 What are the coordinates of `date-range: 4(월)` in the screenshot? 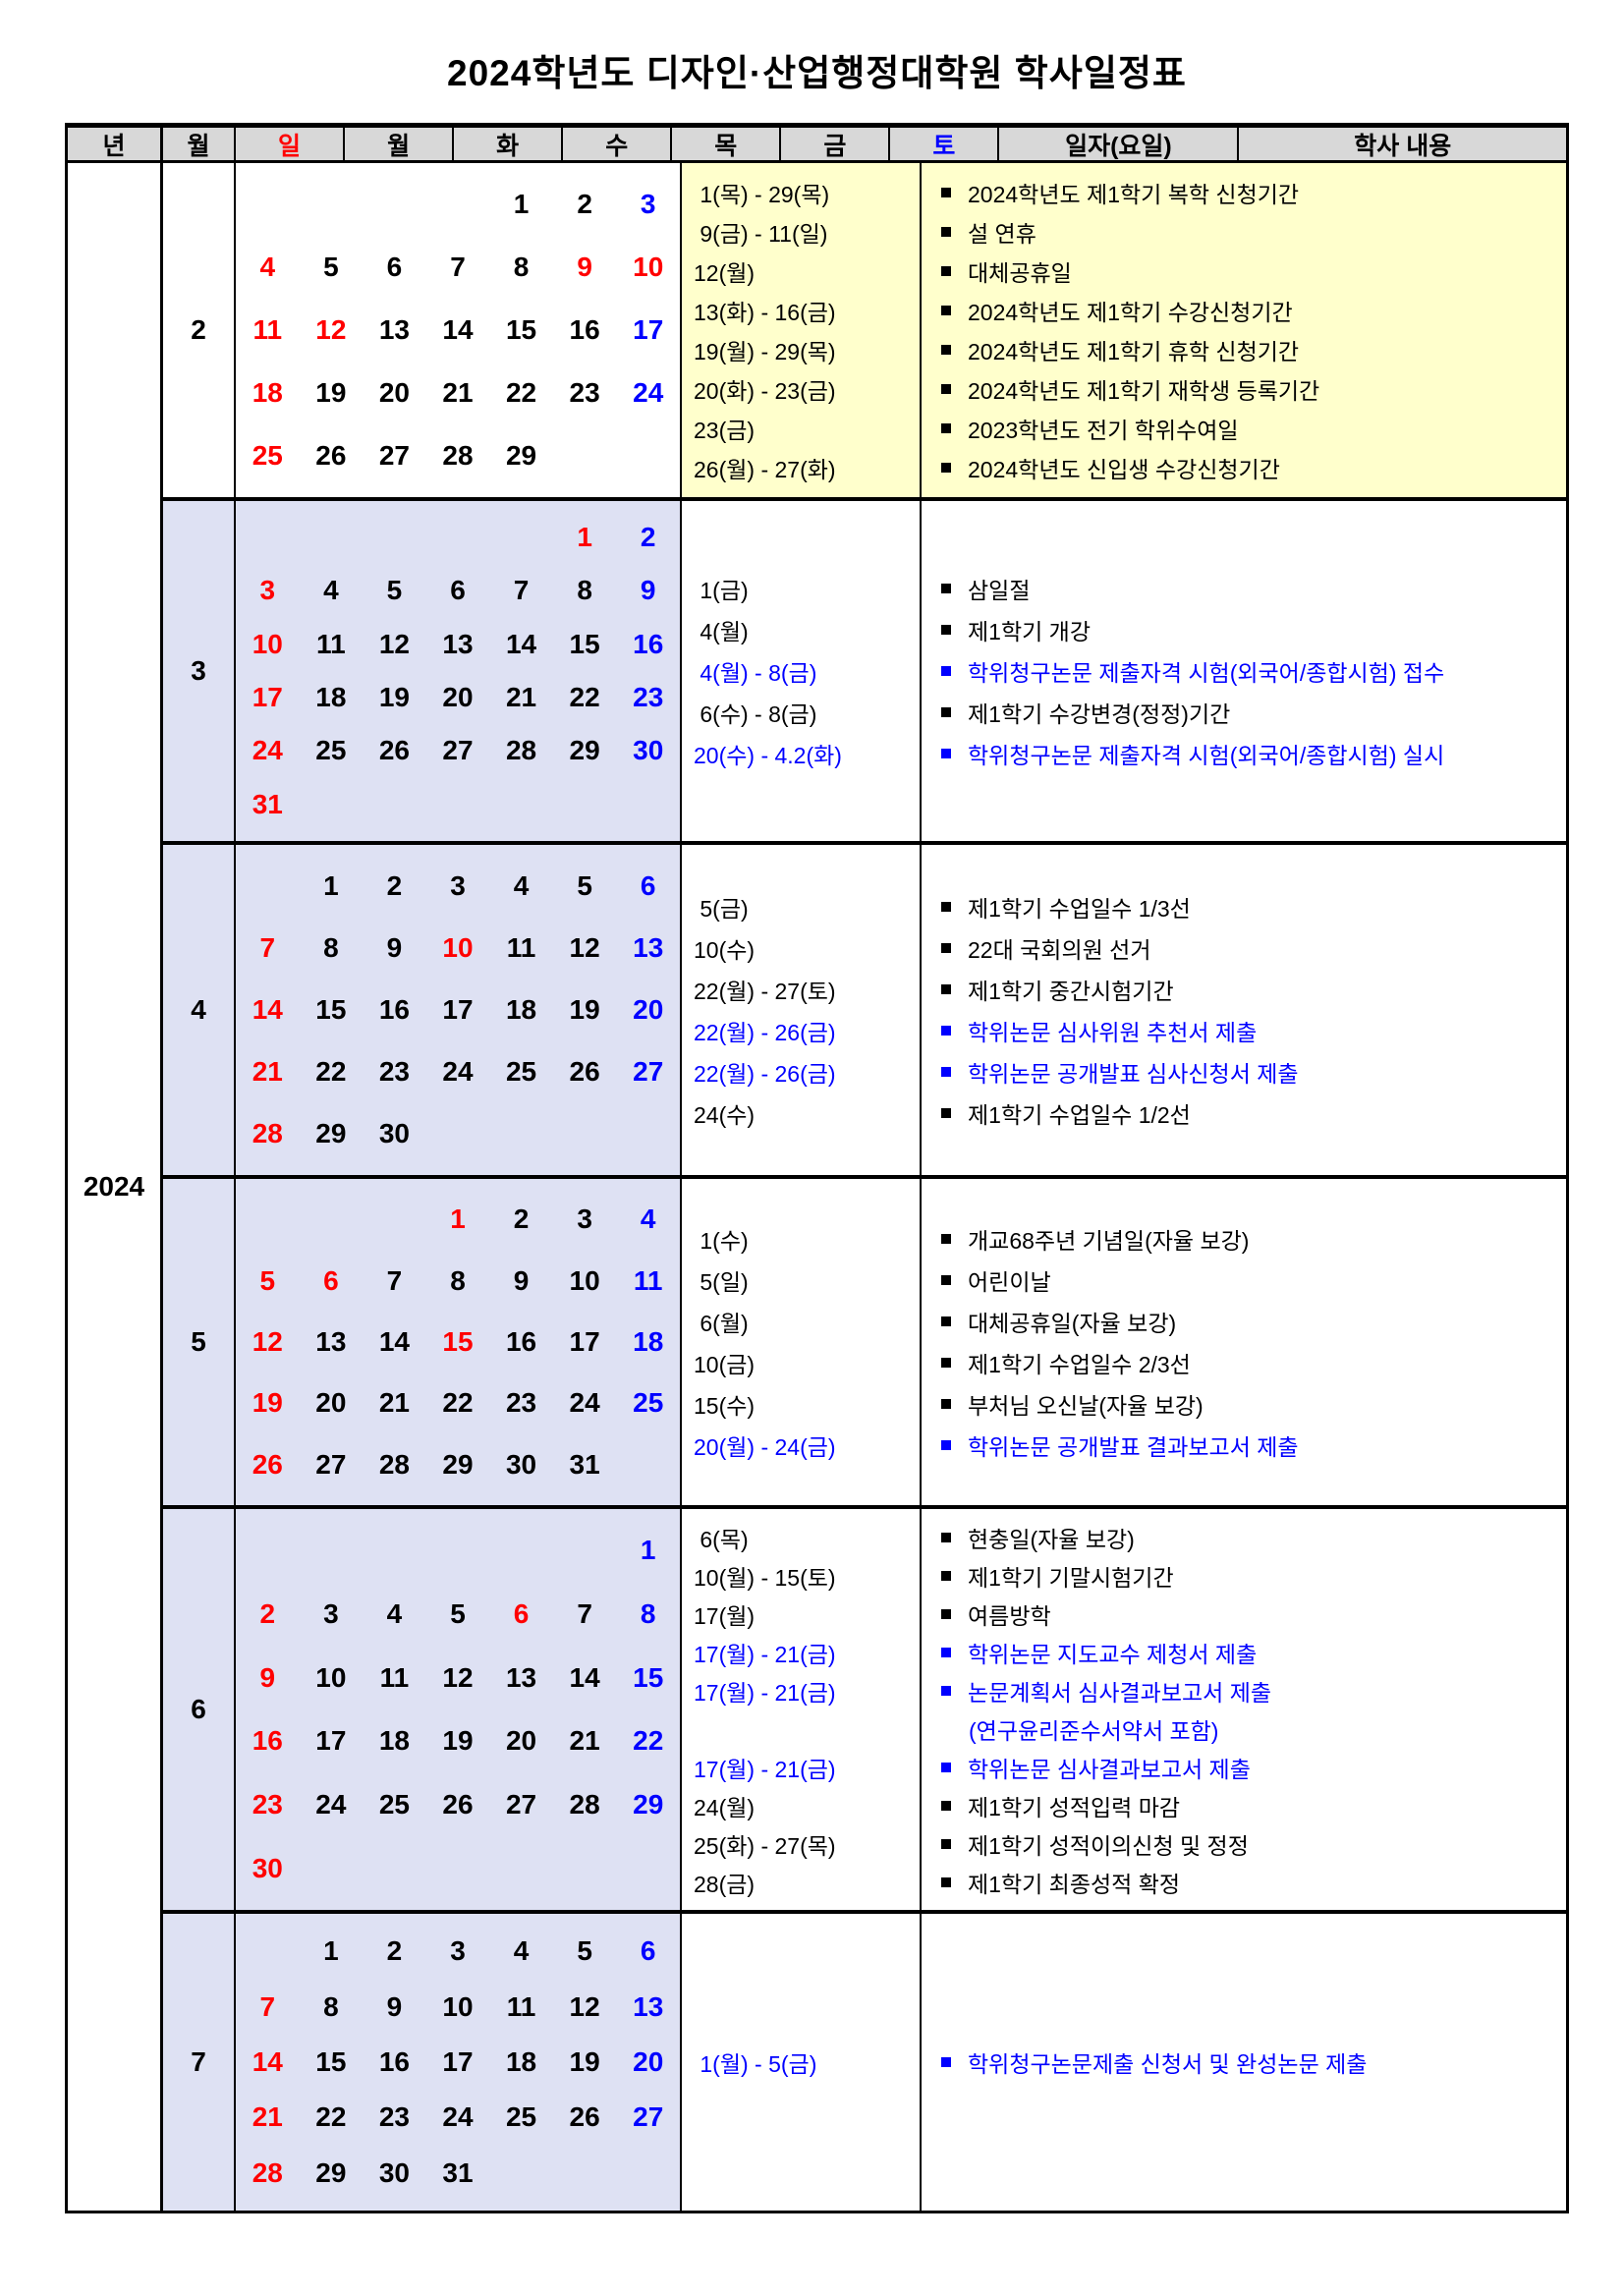 It's located at (721, 631).